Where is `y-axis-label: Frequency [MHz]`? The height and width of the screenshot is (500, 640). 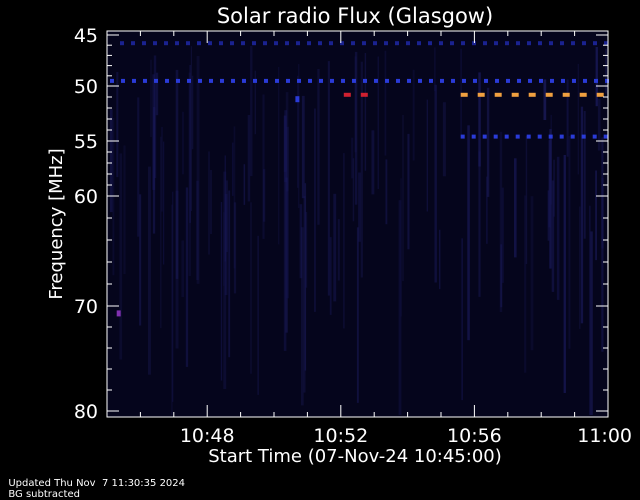 y-axis-label: Frequency [MHz] is located at coordinates (56, 223).